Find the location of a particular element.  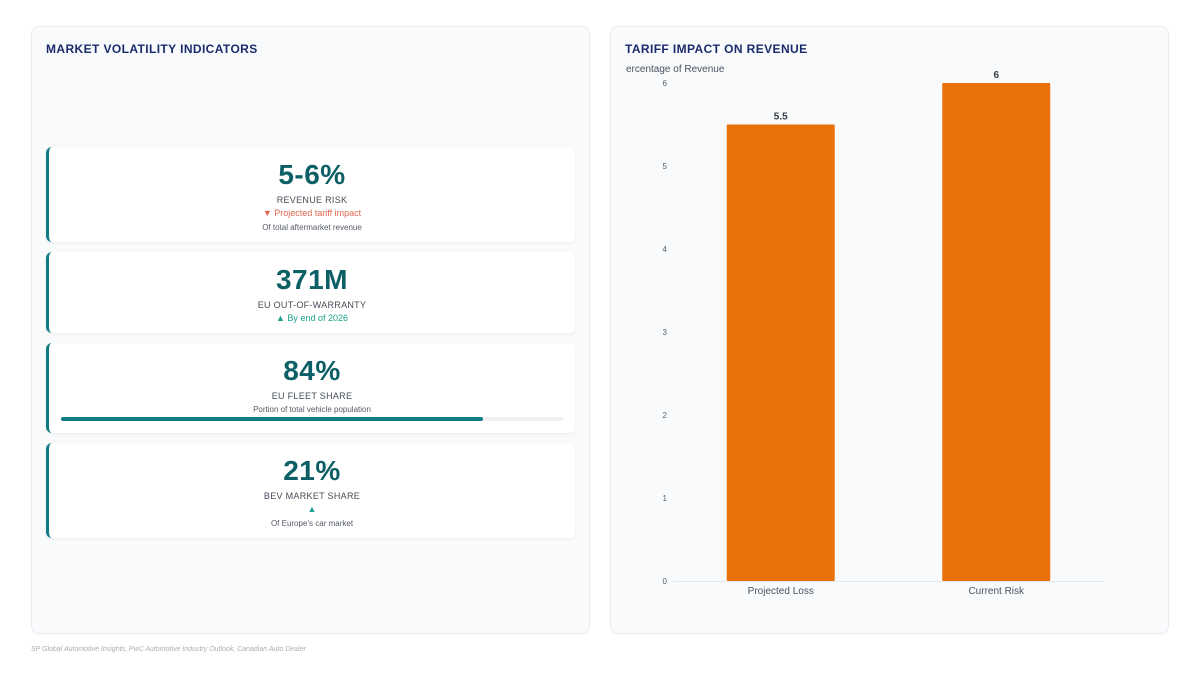

kpi-label: REVENUE RISK is located at coordinates (312, 200).